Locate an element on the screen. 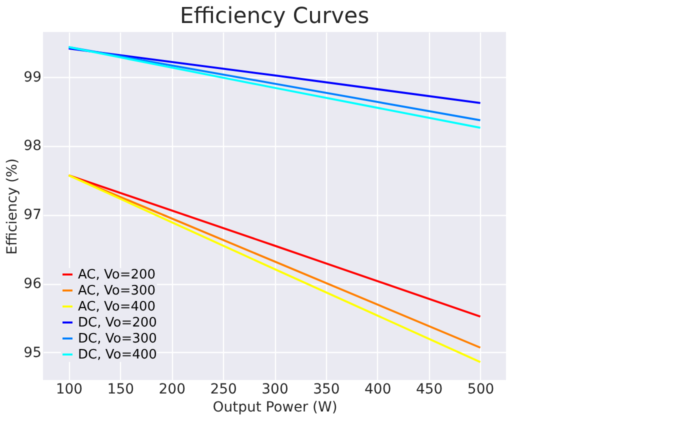 The width and height of the screenshot is (678, 440). y-tick-label: 96 is located at coordinates (33, 284).